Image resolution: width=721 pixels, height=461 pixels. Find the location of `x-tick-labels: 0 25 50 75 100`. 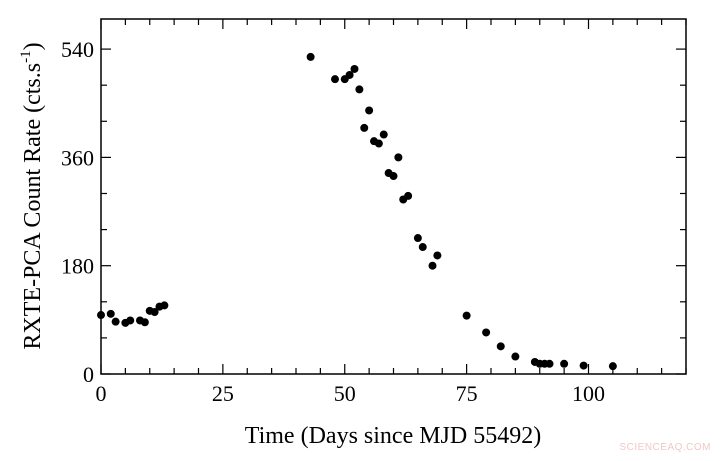

x-tick-labels: 0 25 50 75 100 is located at coordinates (351, 393).